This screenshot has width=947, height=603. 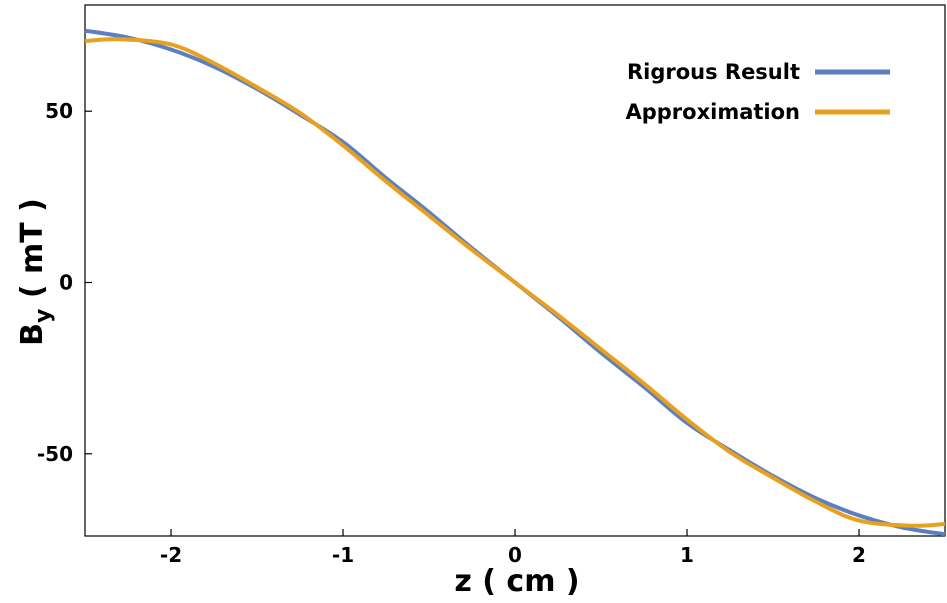 I want to click on y-axis-title-base: B, so click(x=32, y=334).